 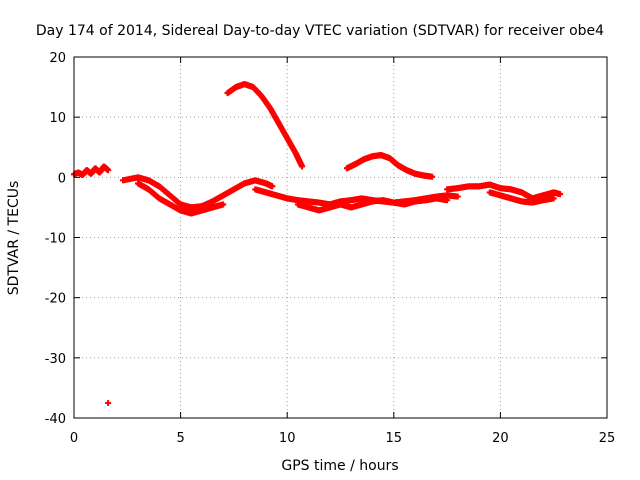 I want to click on series-arc4, so click(x=265, y=125).